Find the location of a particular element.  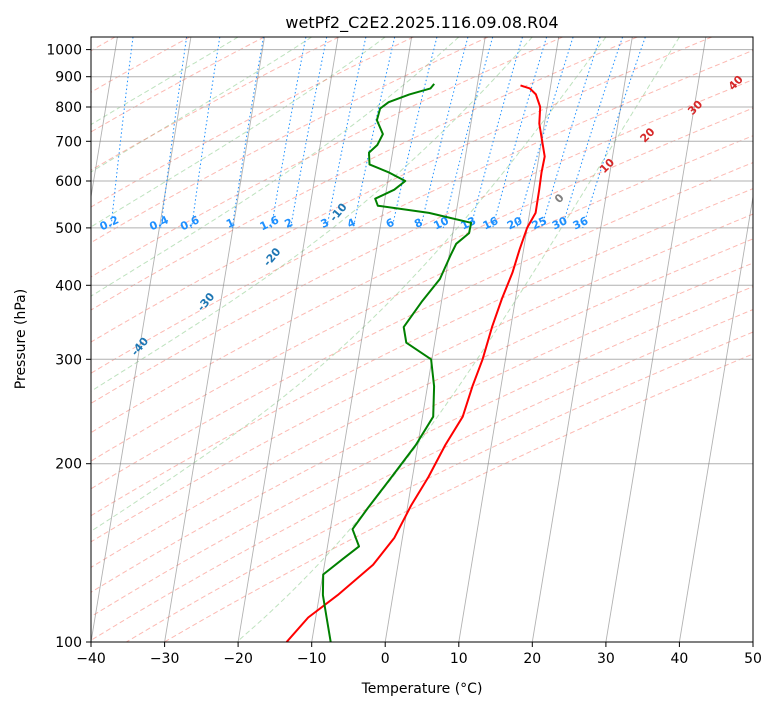

y-tick-label: 500 is located at coordinates (68, 229).